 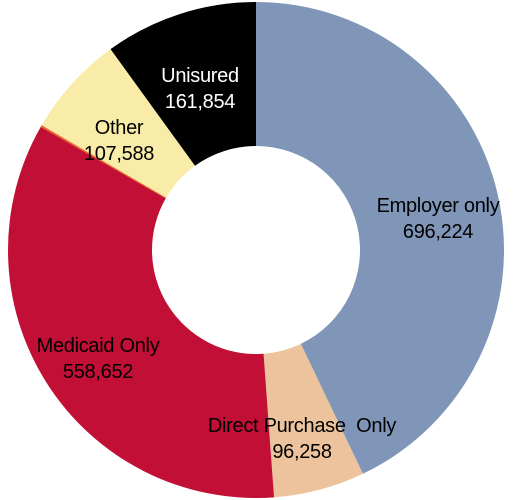 I want to click on data-label-direct-purchase-only: Direct Purchase Only 96,258, so click(x=302, y=439).